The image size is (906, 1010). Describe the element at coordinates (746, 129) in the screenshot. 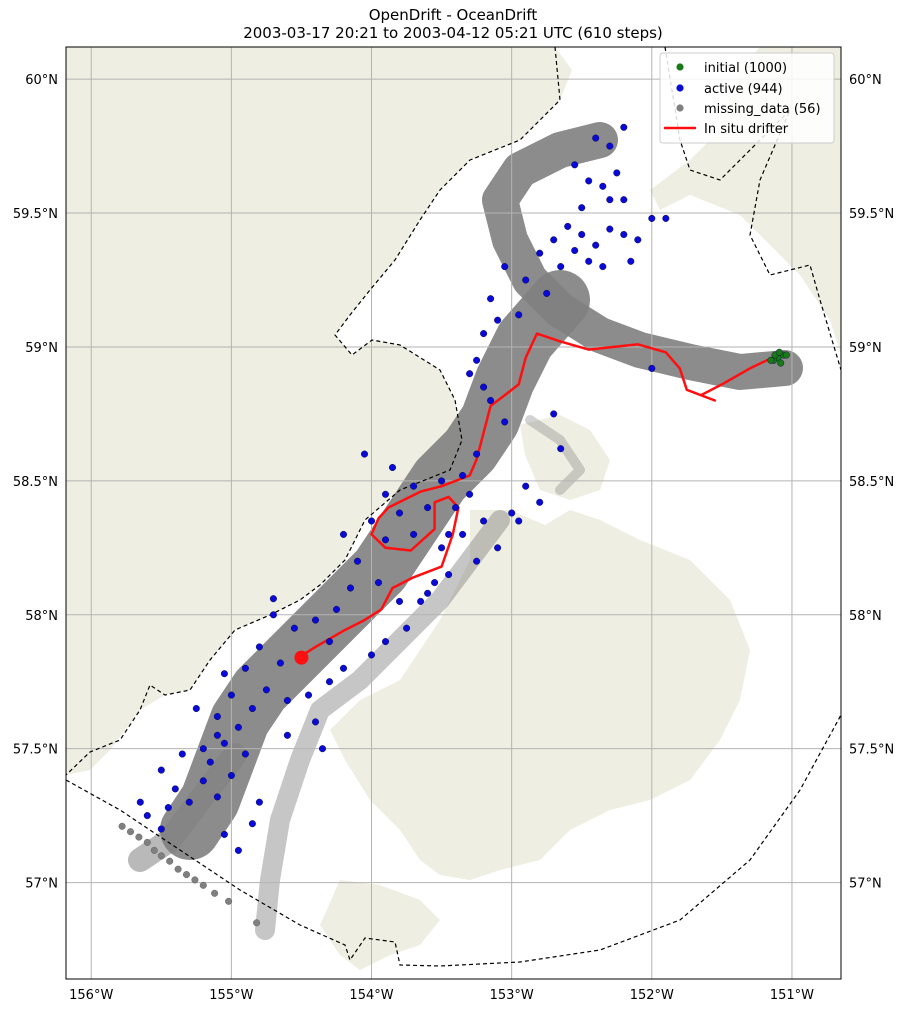

I see `legend-label-drifter: In situ drifter` at that location.